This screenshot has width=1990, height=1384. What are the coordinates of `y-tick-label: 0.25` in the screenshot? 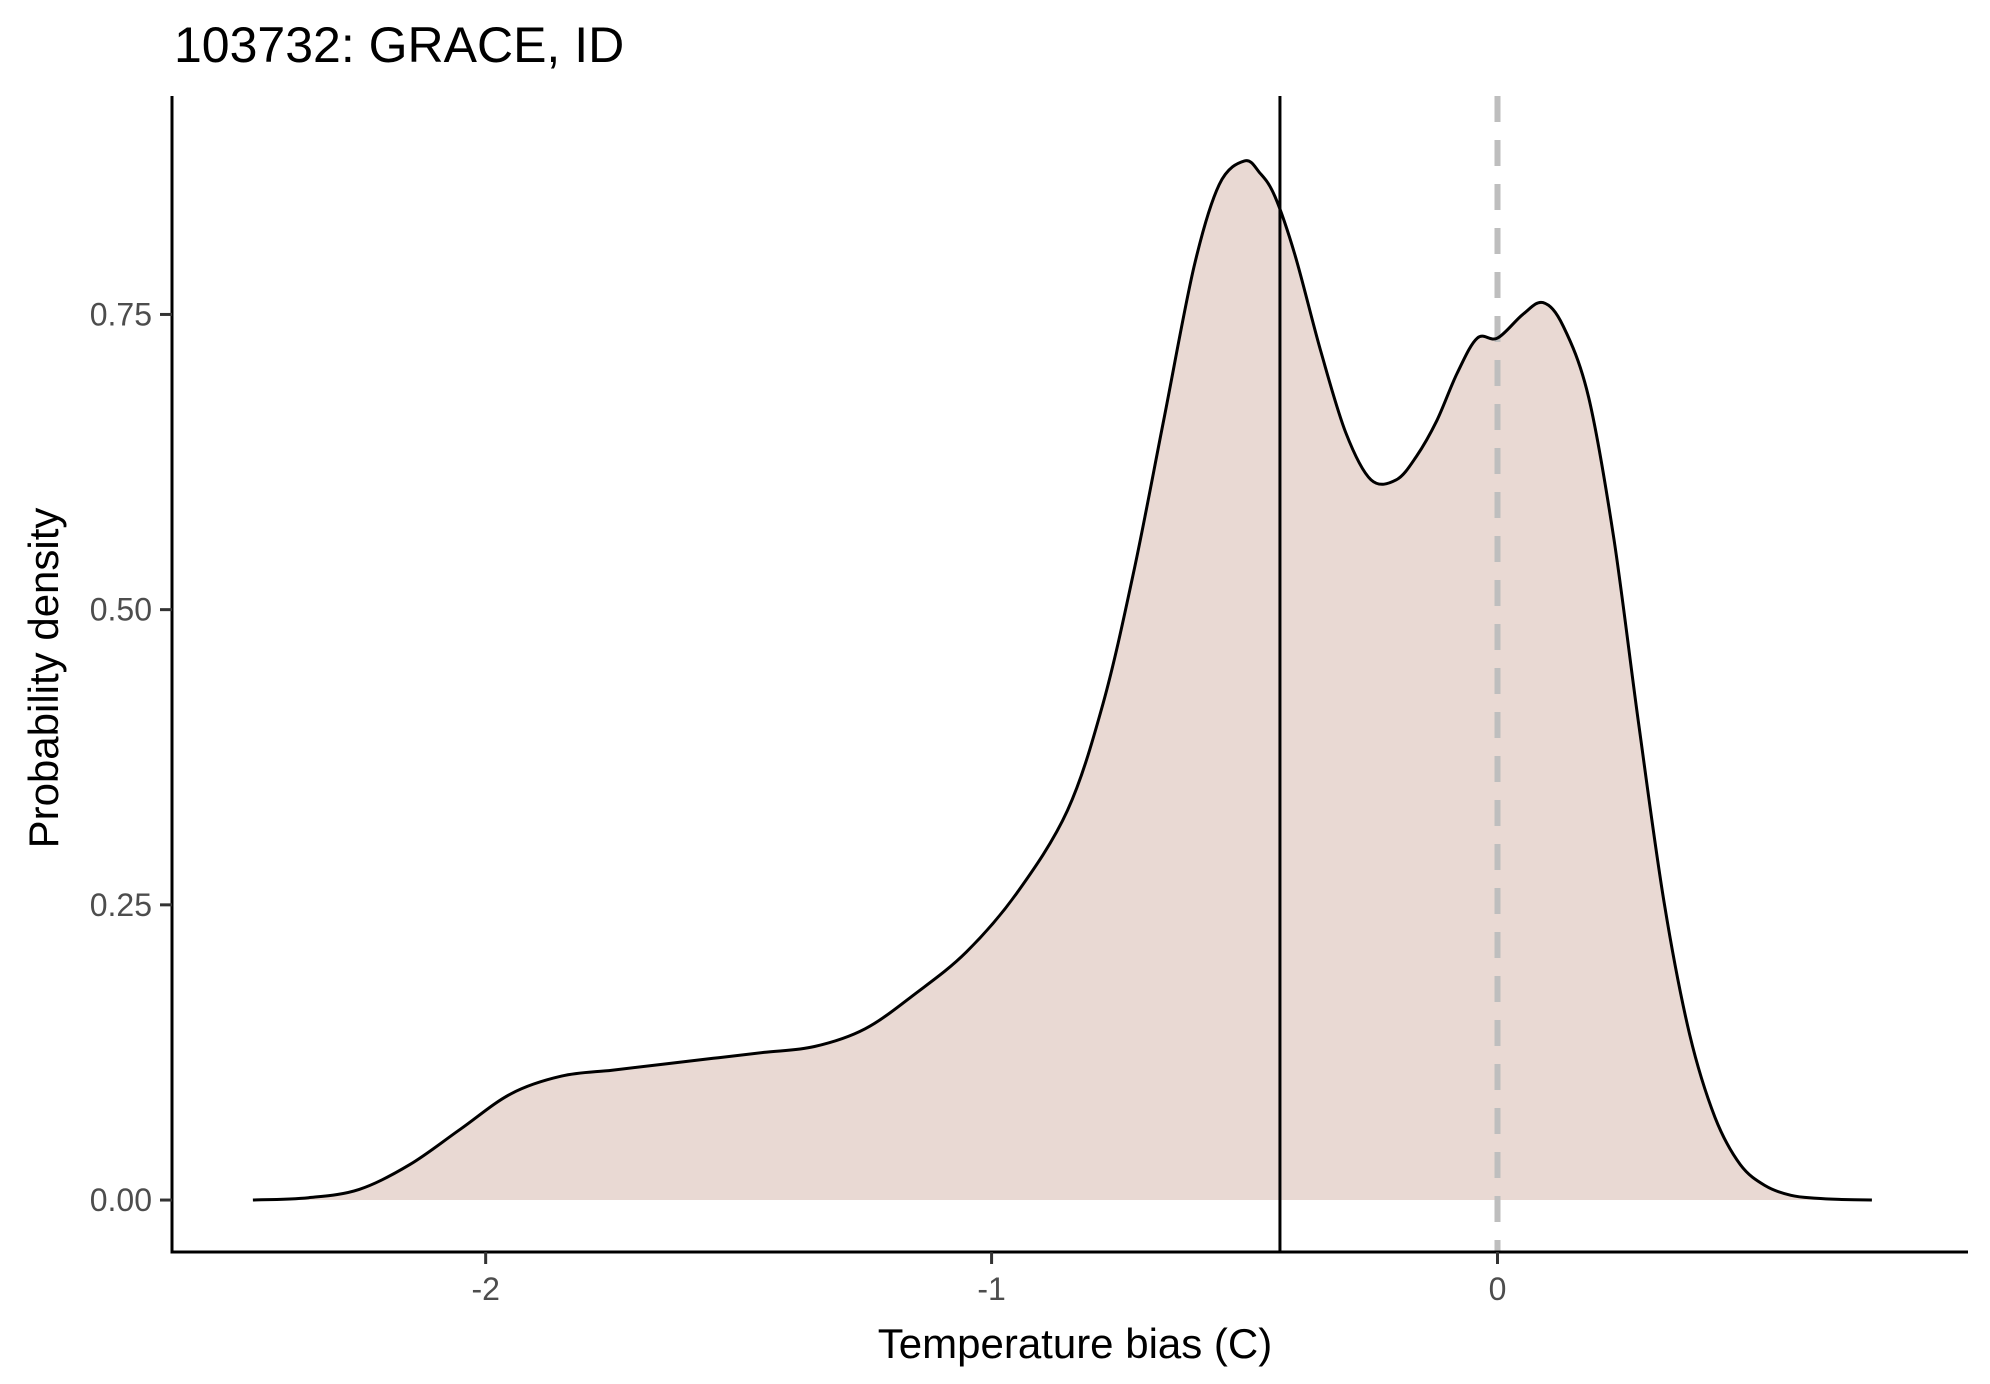 It's located at (121, 905).